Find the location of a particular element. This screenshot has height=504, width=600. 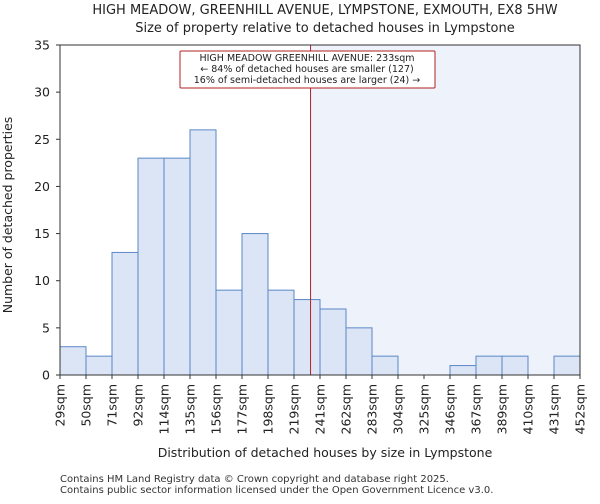

bar-177sqm is located at coordinates (255, 304).